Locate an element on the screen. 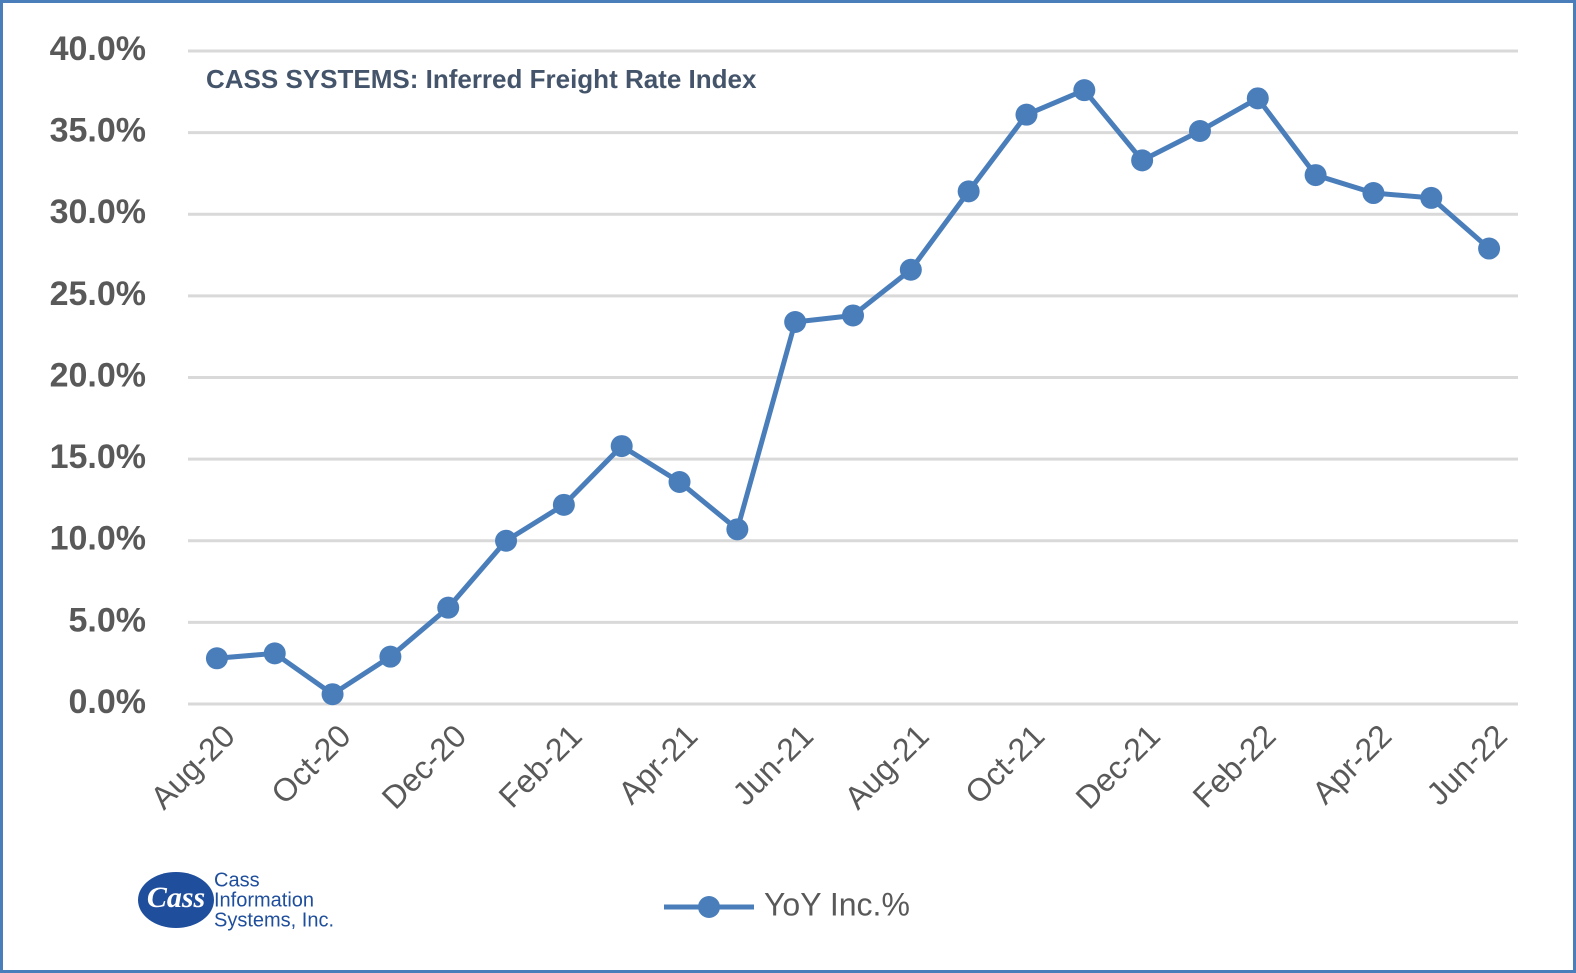 The width and height of the screenshot is (1576, 973). y-tick-label: 5.0% is located at coordinates (108, 620).